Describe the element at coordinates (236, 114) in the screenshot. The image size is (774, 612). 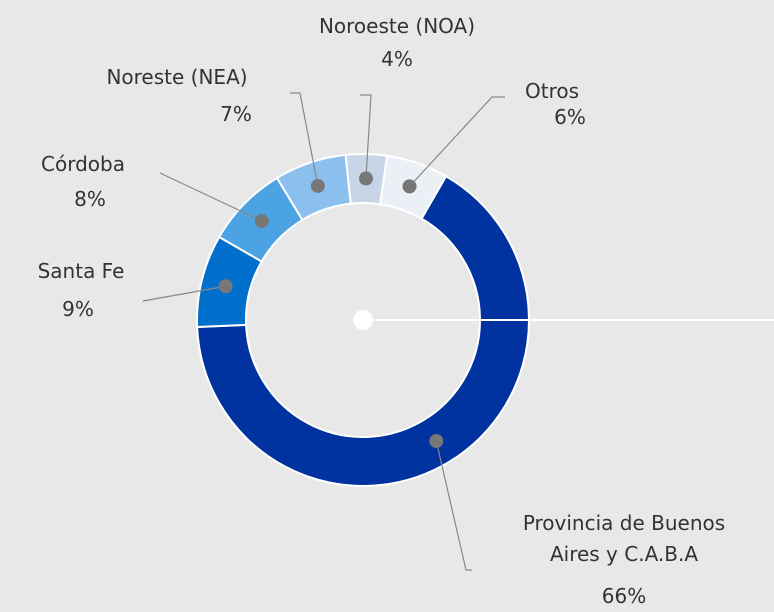
I see `slice-value: 7%` at that location.